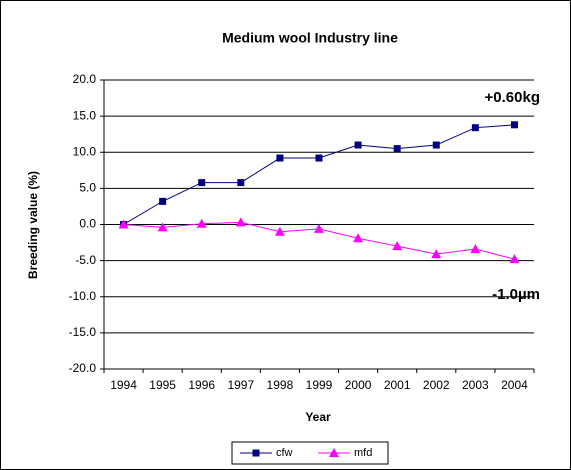  Describe the element at coordinates (363, 453) in the screenshot. I see `legend-label: mfd` at that location.